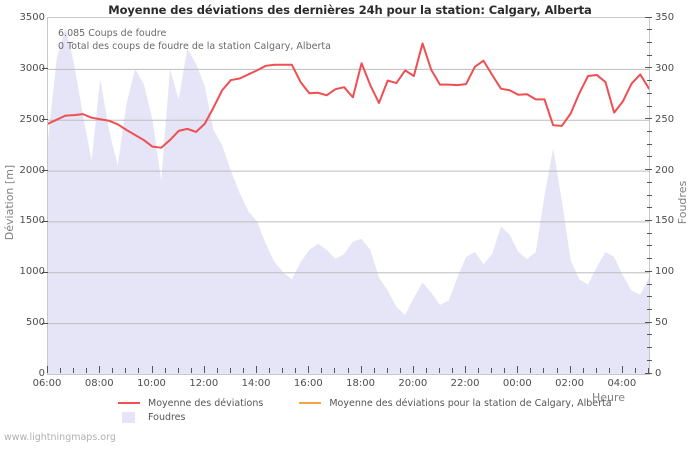  Describe the element at coordinates (665, 221) in the screenshot. I see `y-tick-right-150: 150` at that location.